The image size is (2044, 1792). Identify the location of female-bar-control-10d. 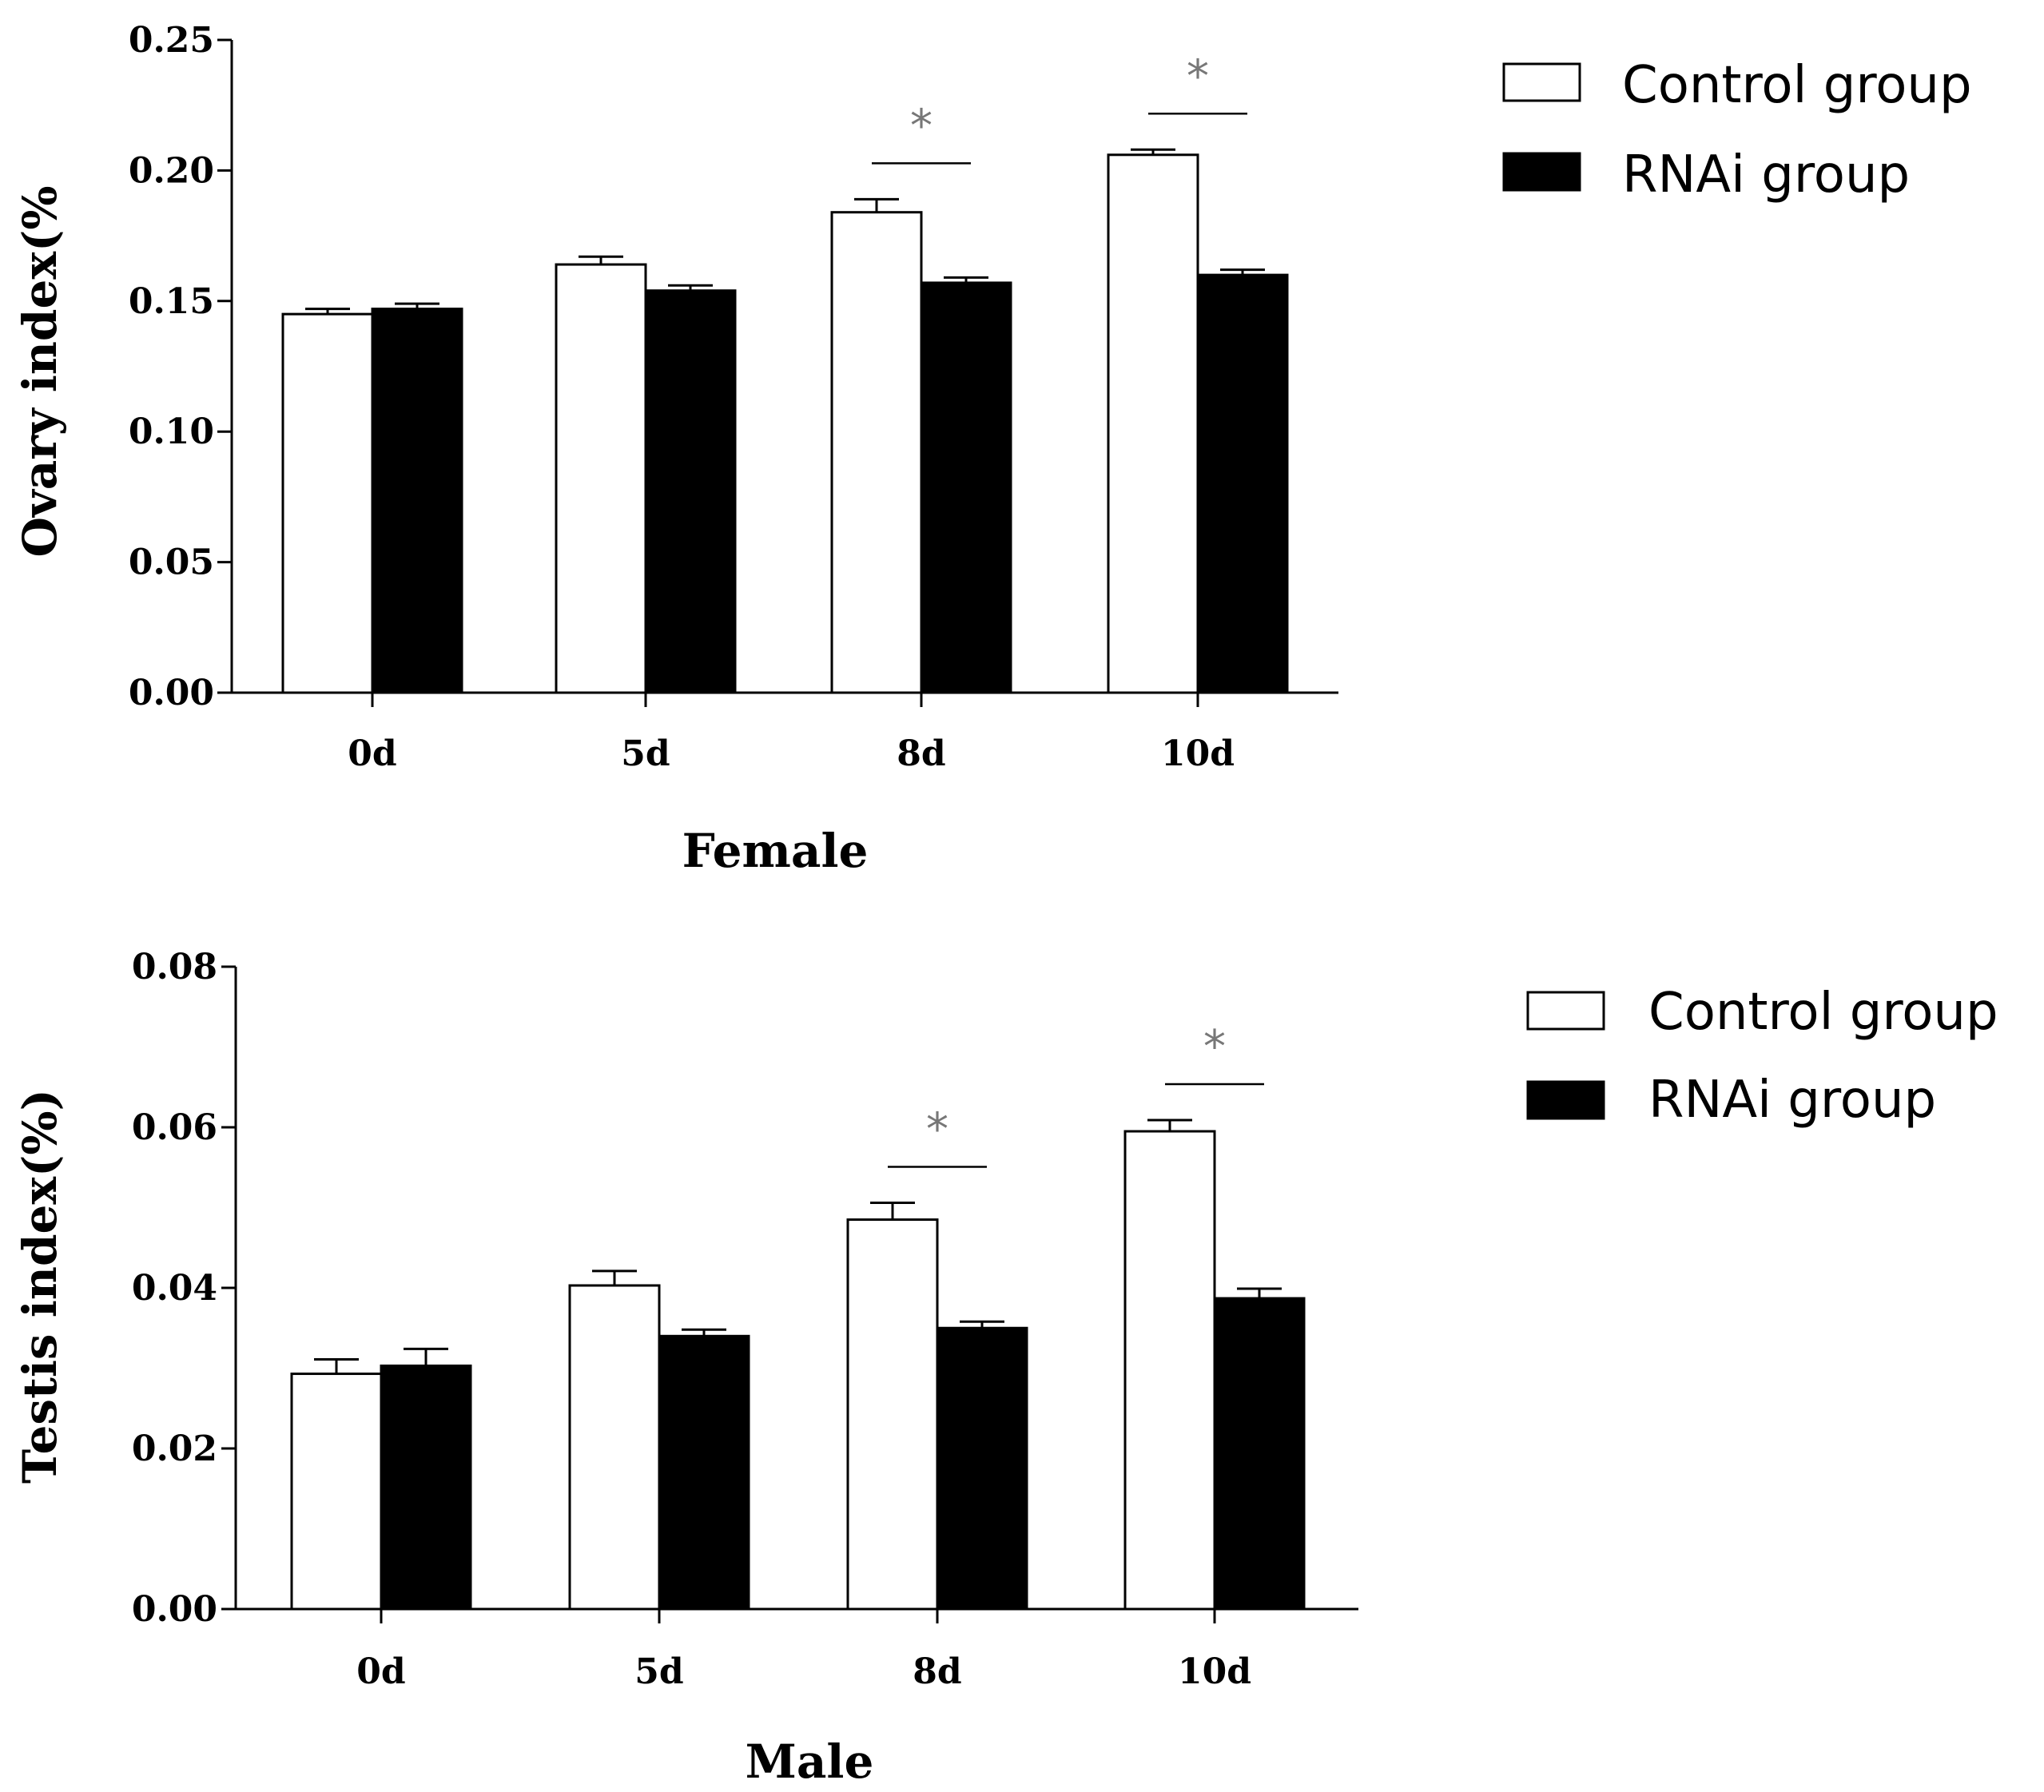
(1153, 423).